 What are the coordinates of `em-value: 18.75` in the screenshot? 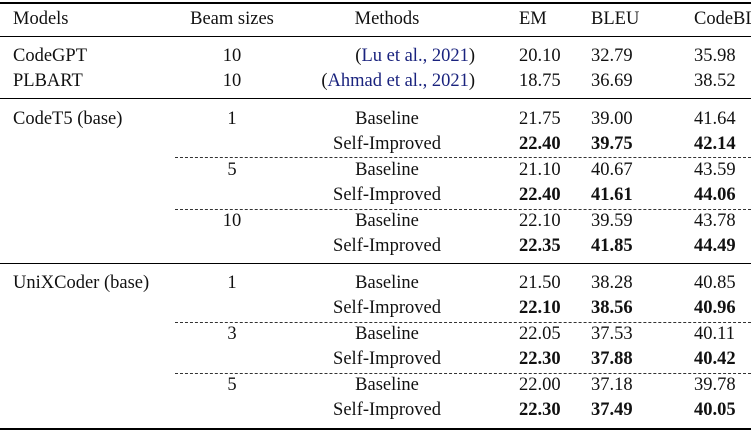 It's located at (540, 81).